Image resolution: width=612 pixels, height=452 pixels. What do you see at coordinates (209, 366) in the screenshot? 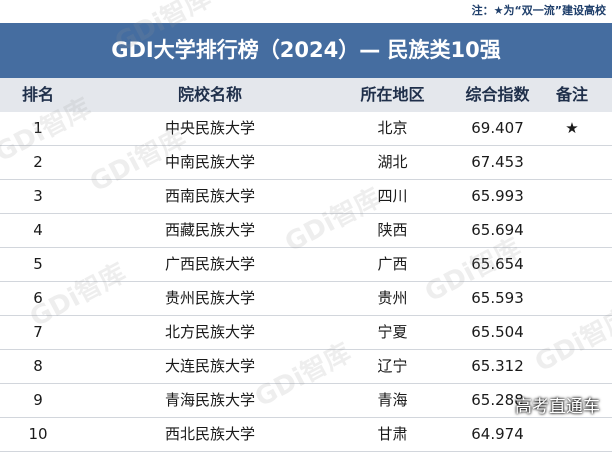
I see `school-cell: 大连民族大学` at bounding box center [209, 366].